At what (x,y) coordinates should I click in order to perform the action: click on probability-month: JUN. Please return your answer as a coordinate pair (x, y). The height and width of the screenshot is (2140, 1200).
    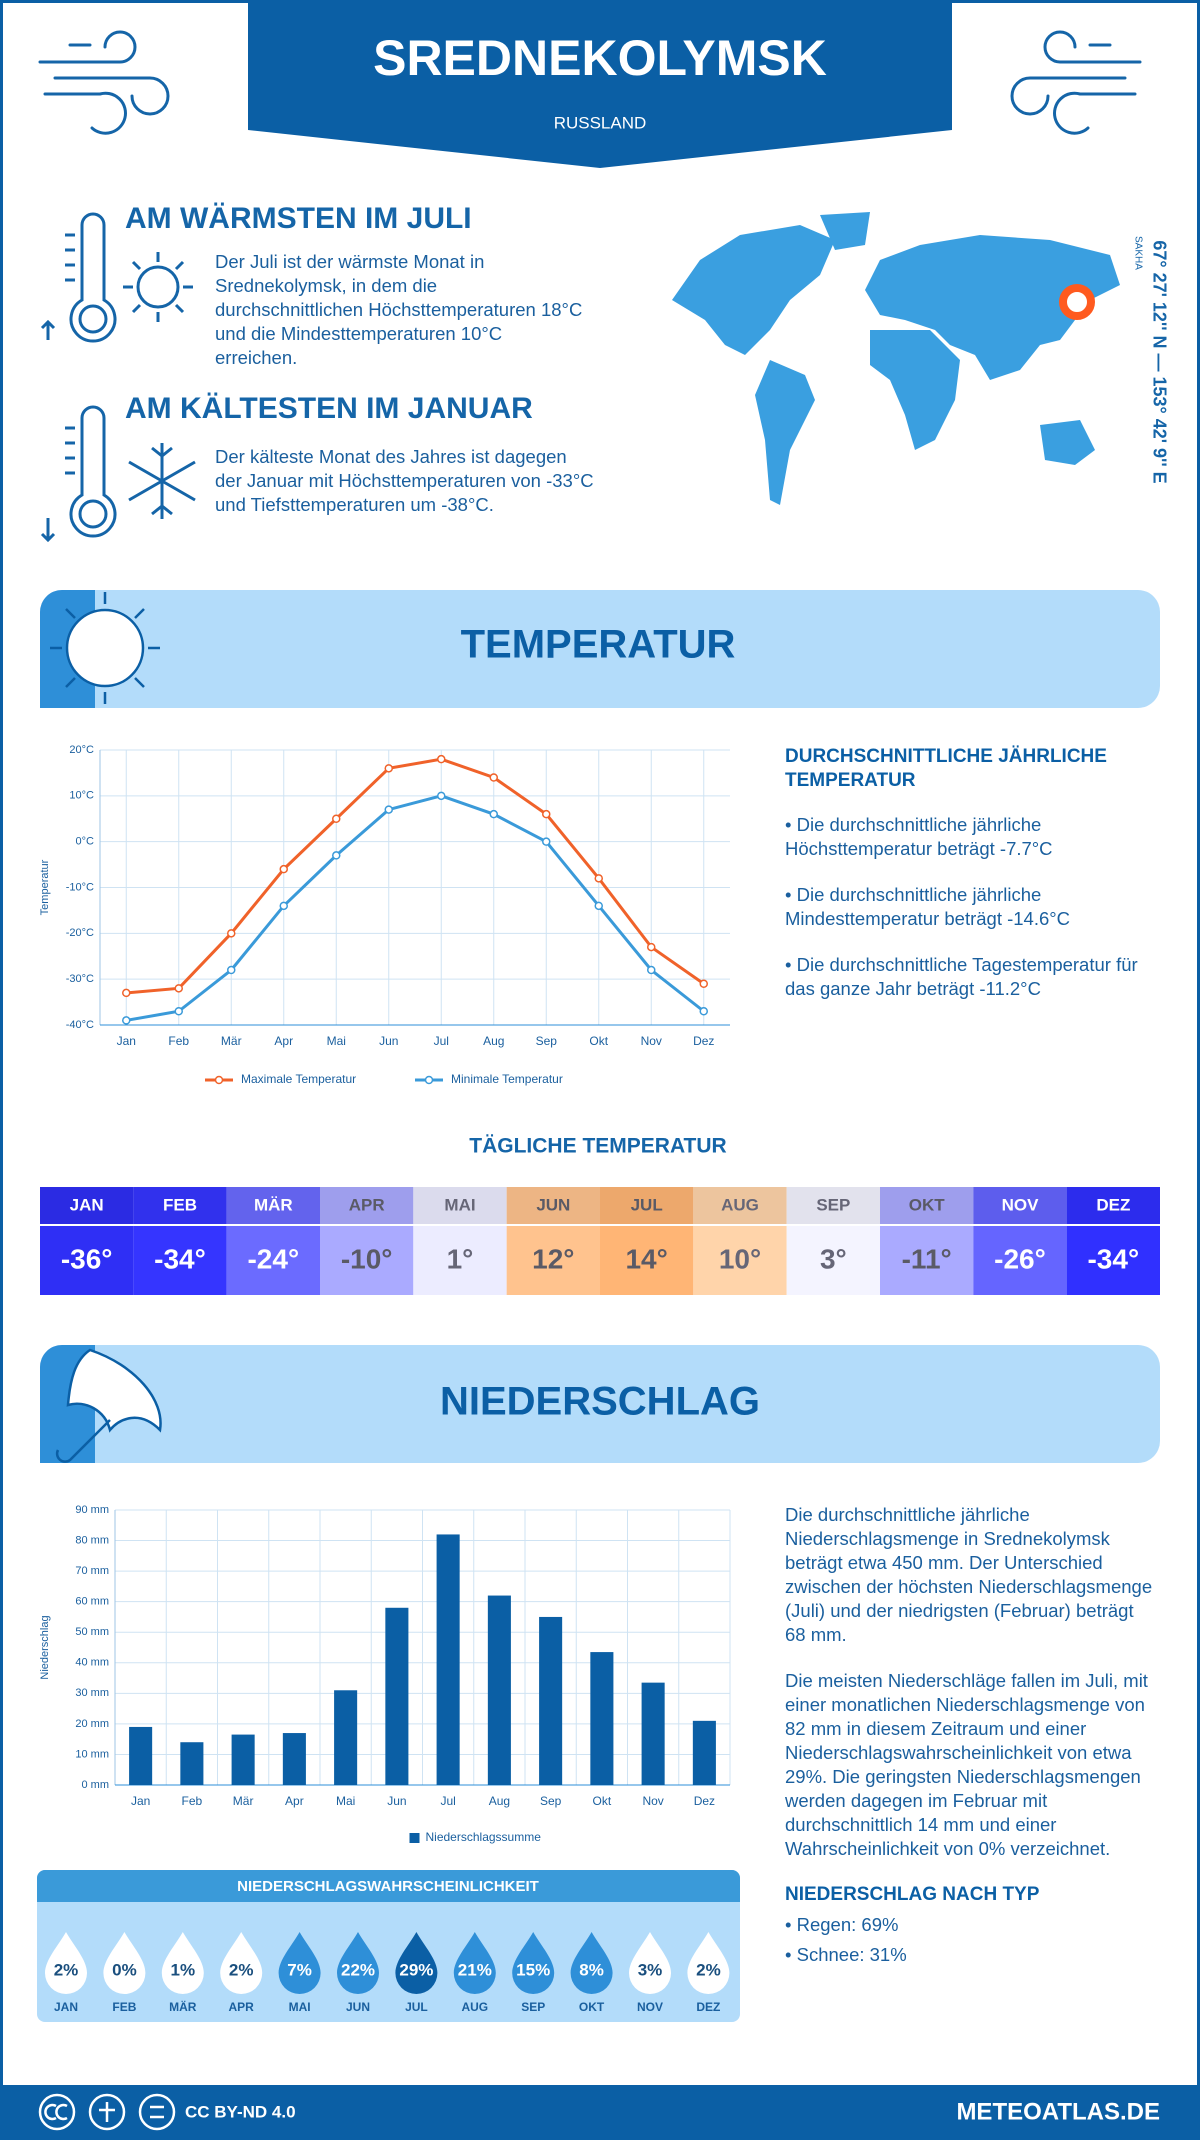
    Looking at the image, I should click on (358, 2007).